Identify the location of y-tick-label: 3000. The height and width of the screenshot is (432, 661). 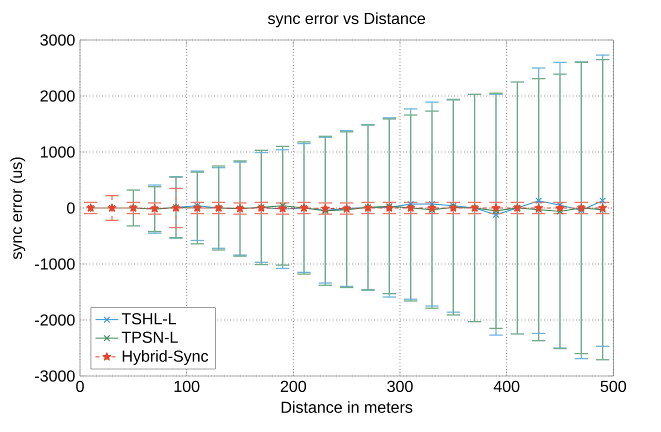
(57, 40).